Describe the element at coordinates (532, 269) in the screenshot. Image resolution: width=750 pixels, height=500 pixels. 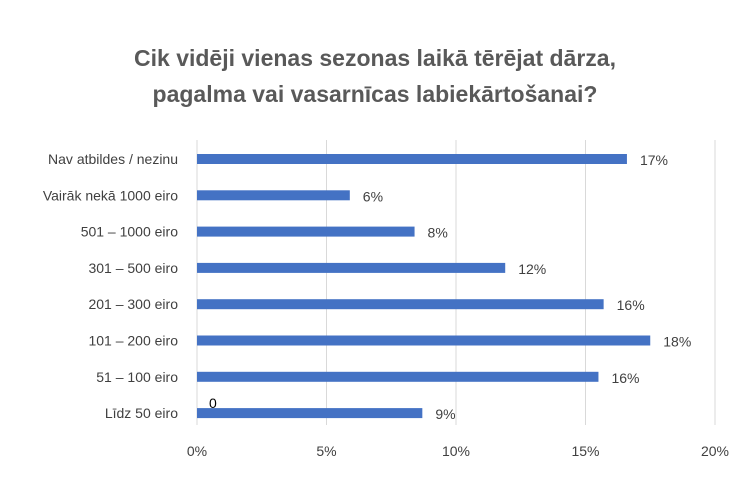
I see `data-label: 12%` at that location.